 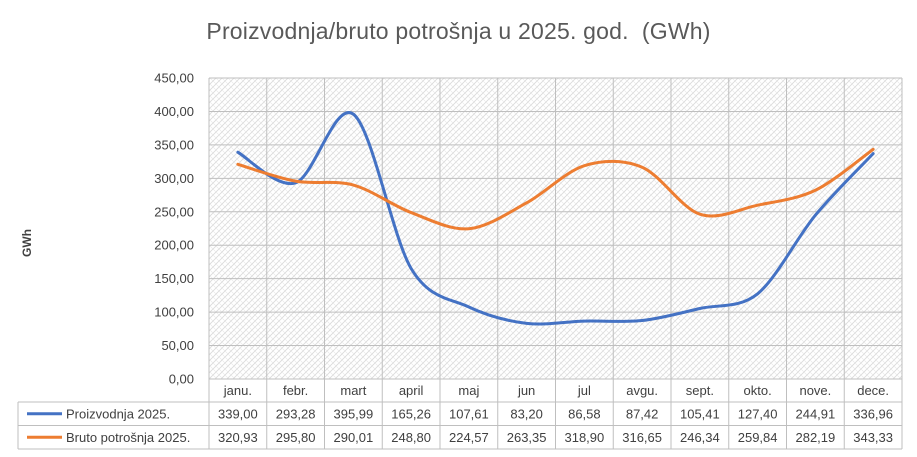 I want to click on data-label: 316,65, so click(x=642, y=437).